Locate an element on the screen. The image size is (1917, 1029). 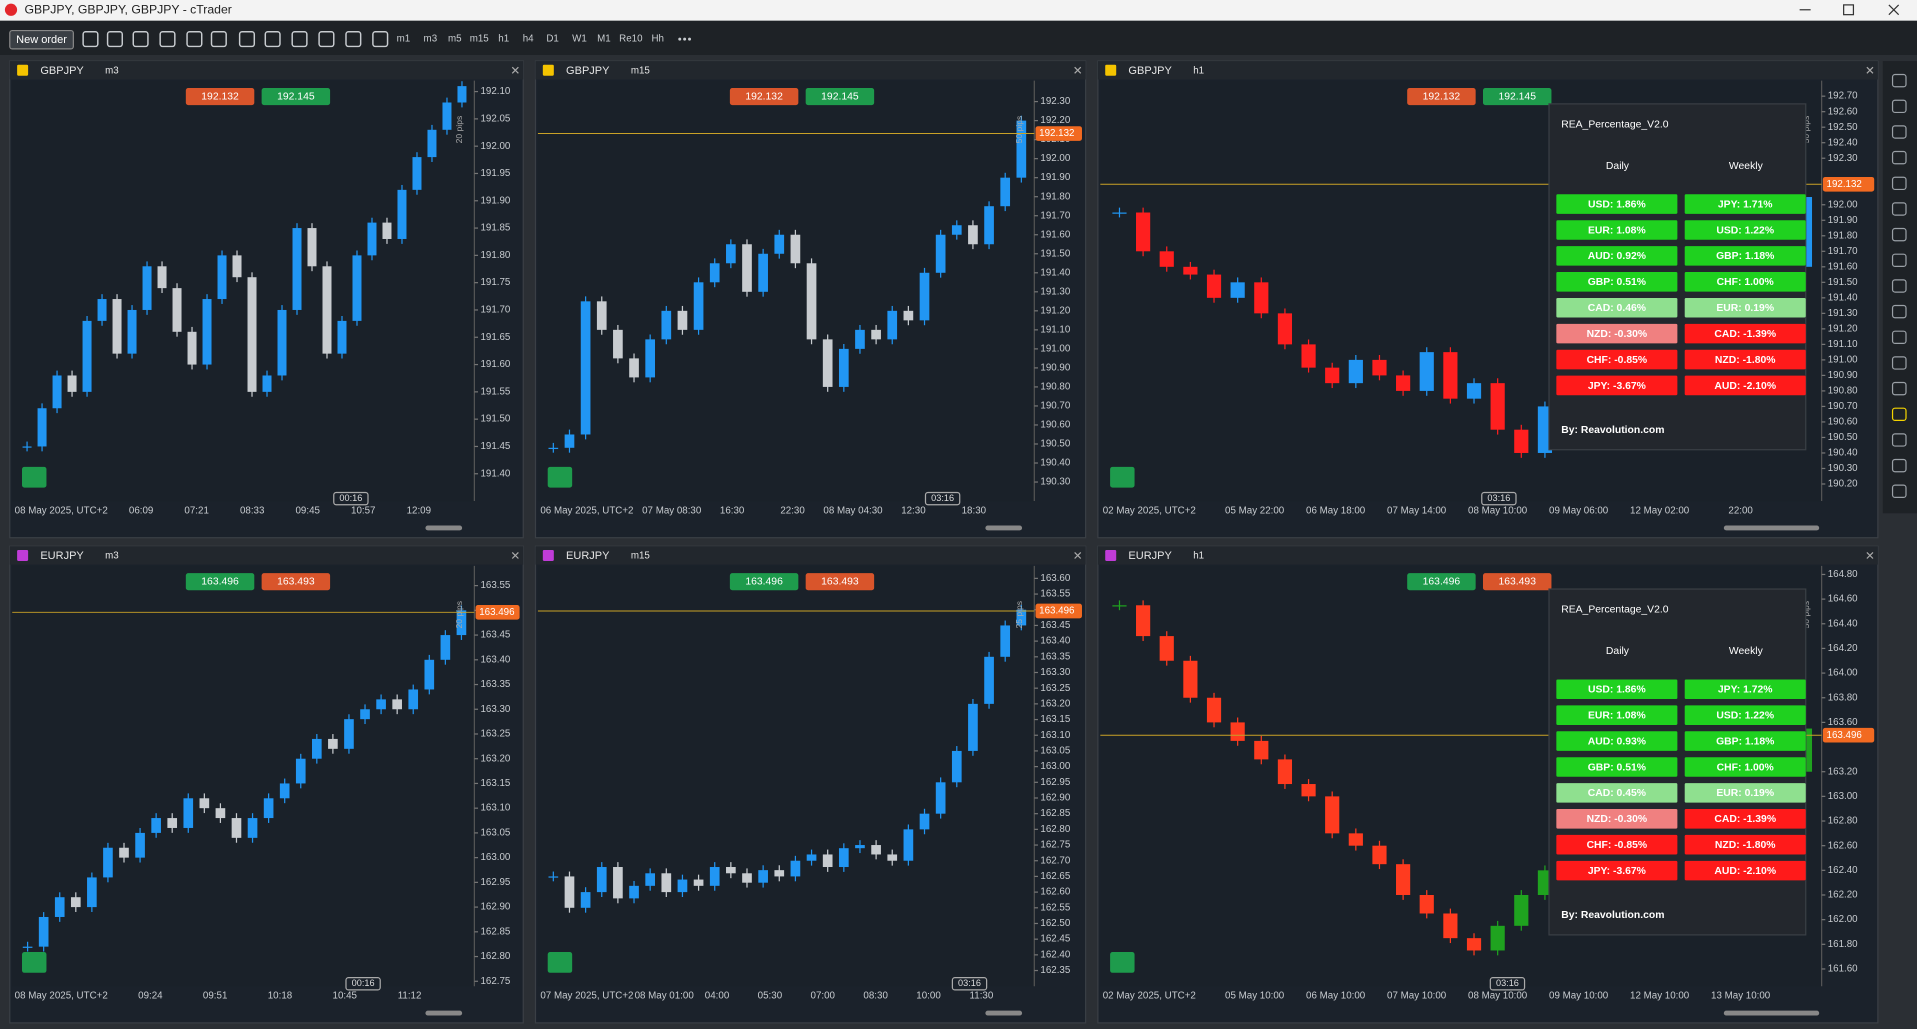
timeframe-button: h1 is located at coordinates (503, 39).